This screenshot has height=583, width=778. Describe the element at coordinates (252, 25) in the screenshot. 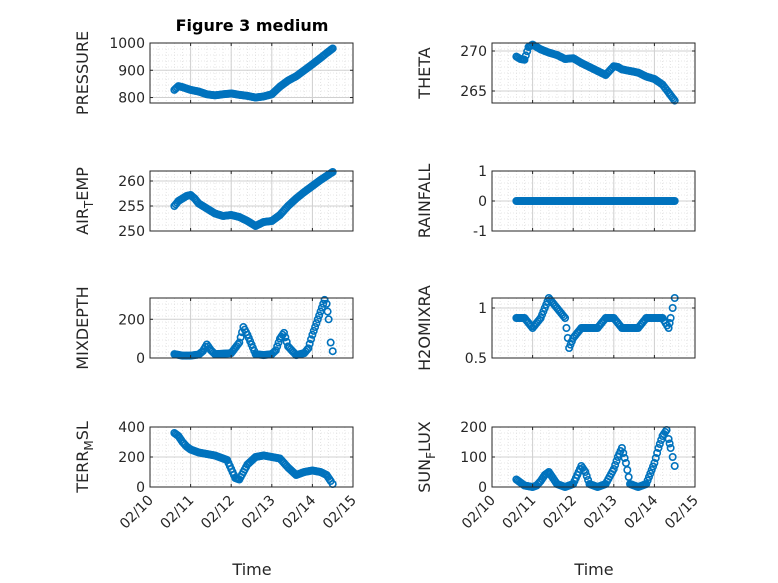

I see `figure-title: Figure 3 medium` at that location.